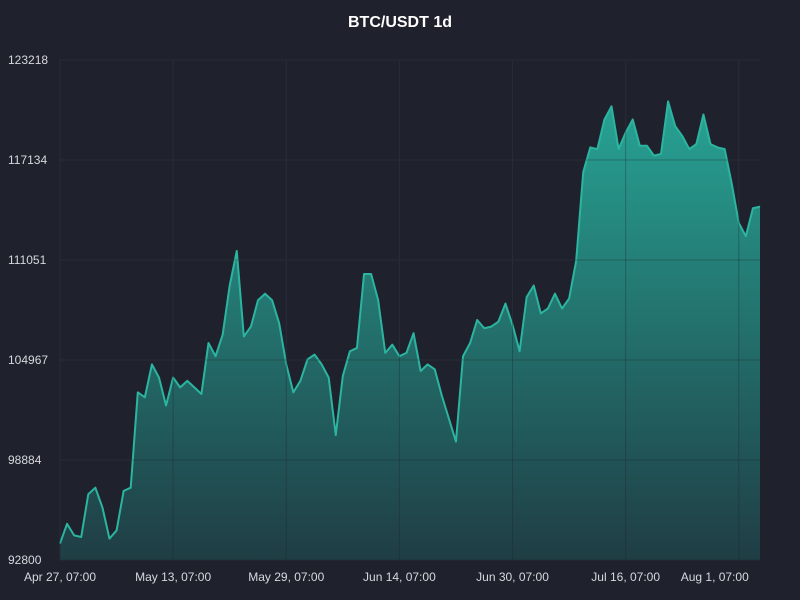 The image size is (800, 600). What do you see at coordinates (625, 577) in the screenshot?
I see `x-tick-label: Jul 16, 07:00` at bounding box center [625, 577].